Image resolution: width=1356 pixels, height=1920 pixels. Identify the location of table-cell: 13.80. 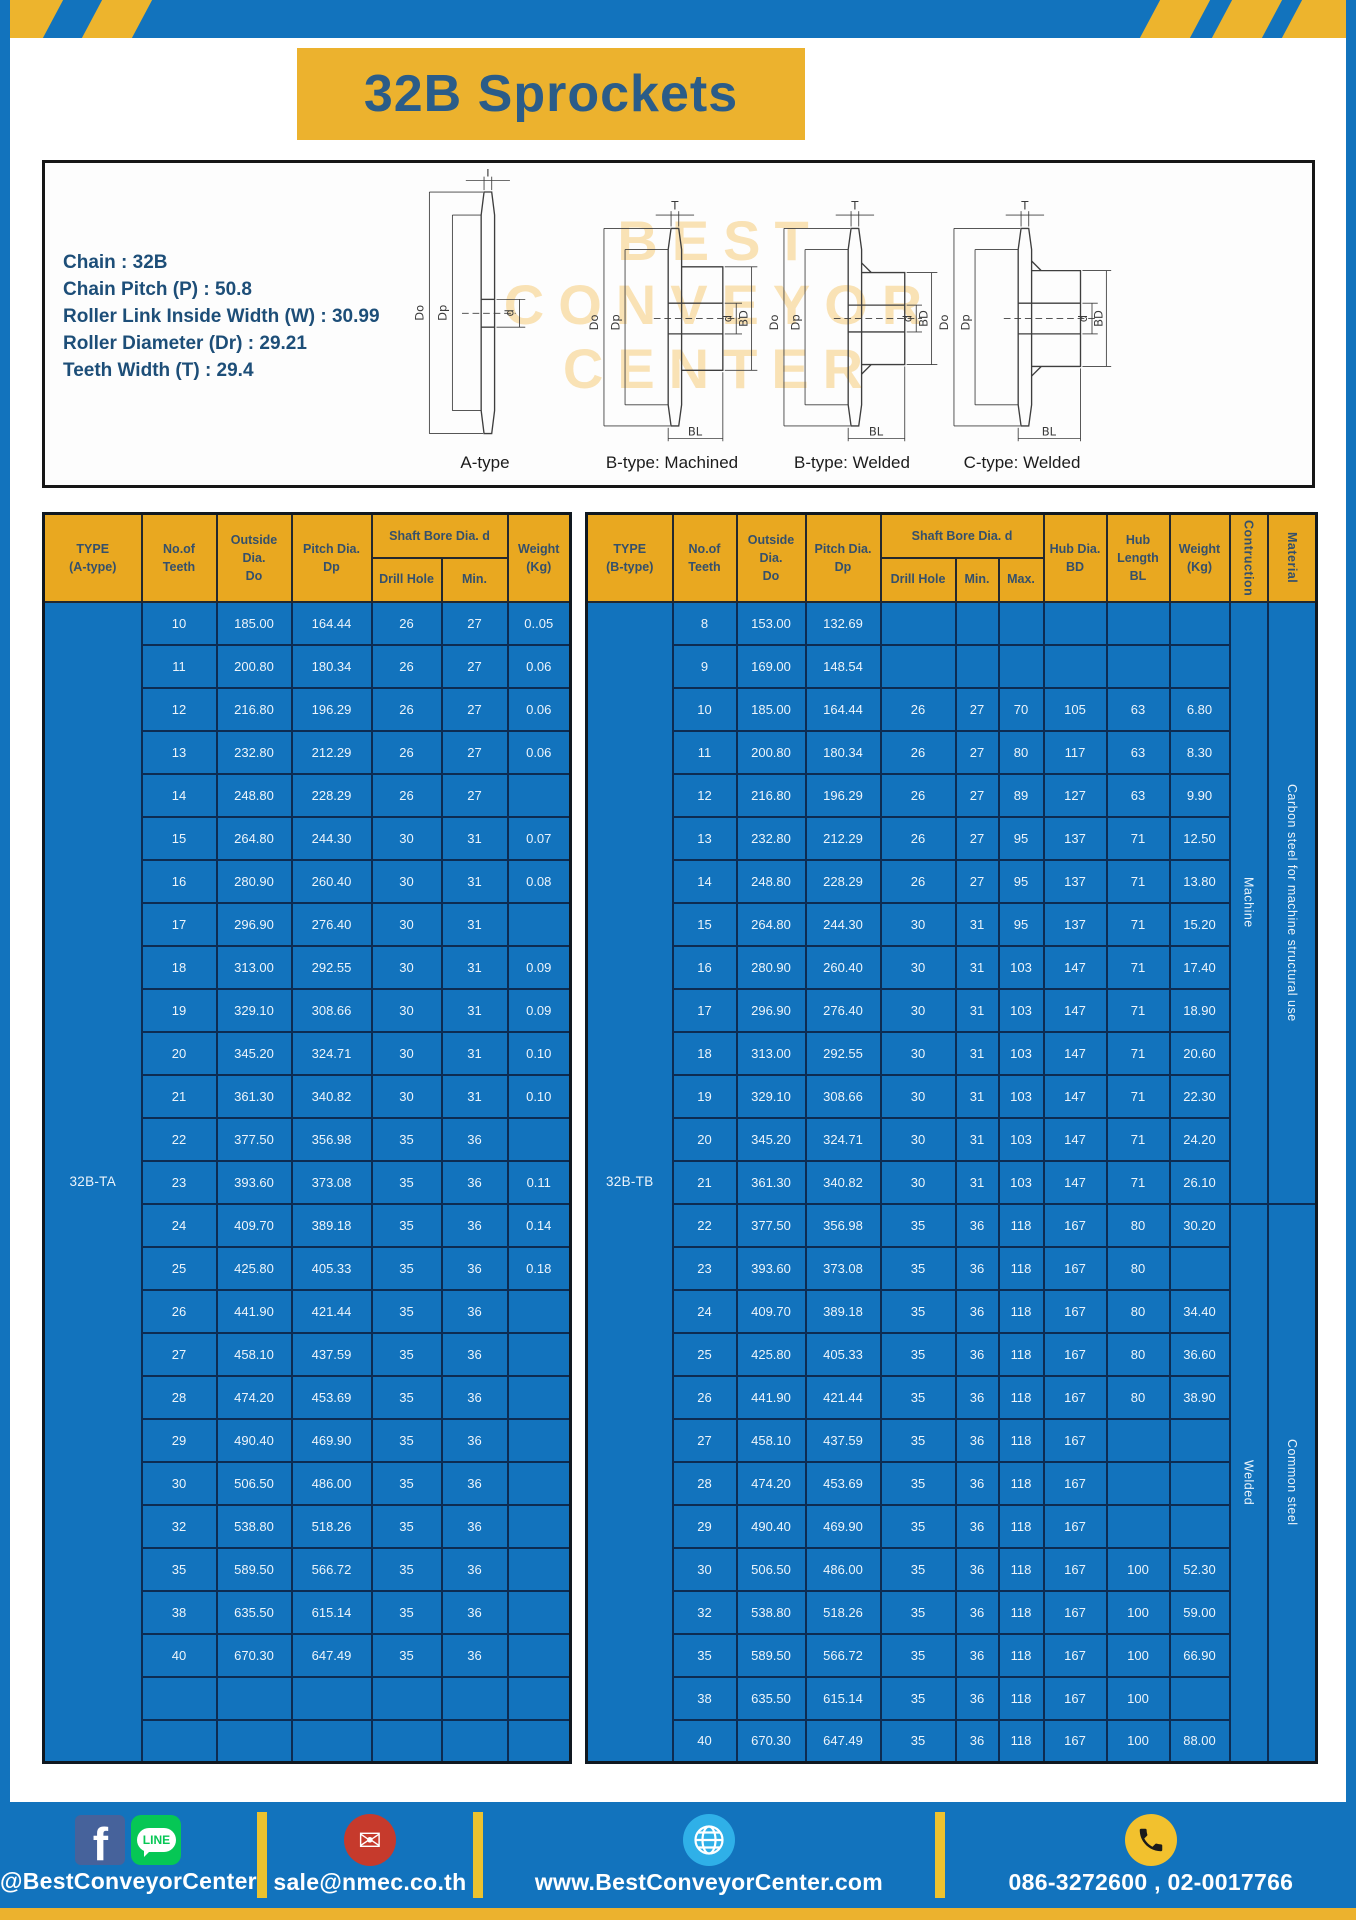
(1199, 881).